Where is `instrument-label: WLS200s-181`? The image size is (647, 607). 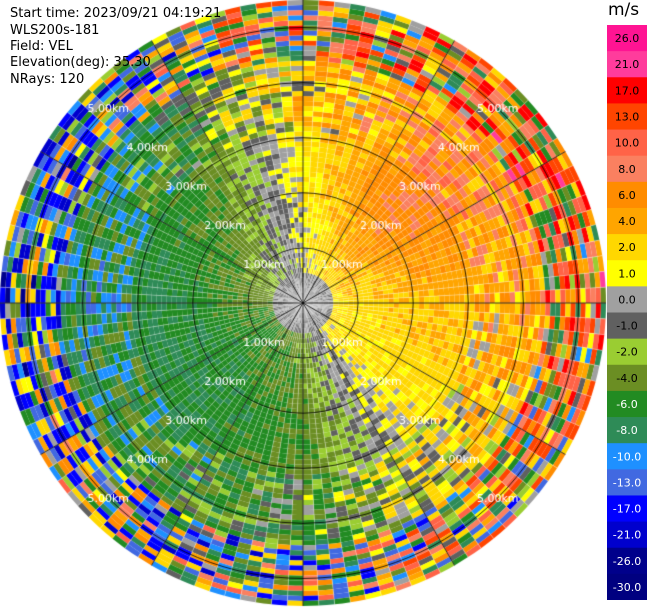 instrument-label: WLS200s-181 is located at coordinates (55, 30).